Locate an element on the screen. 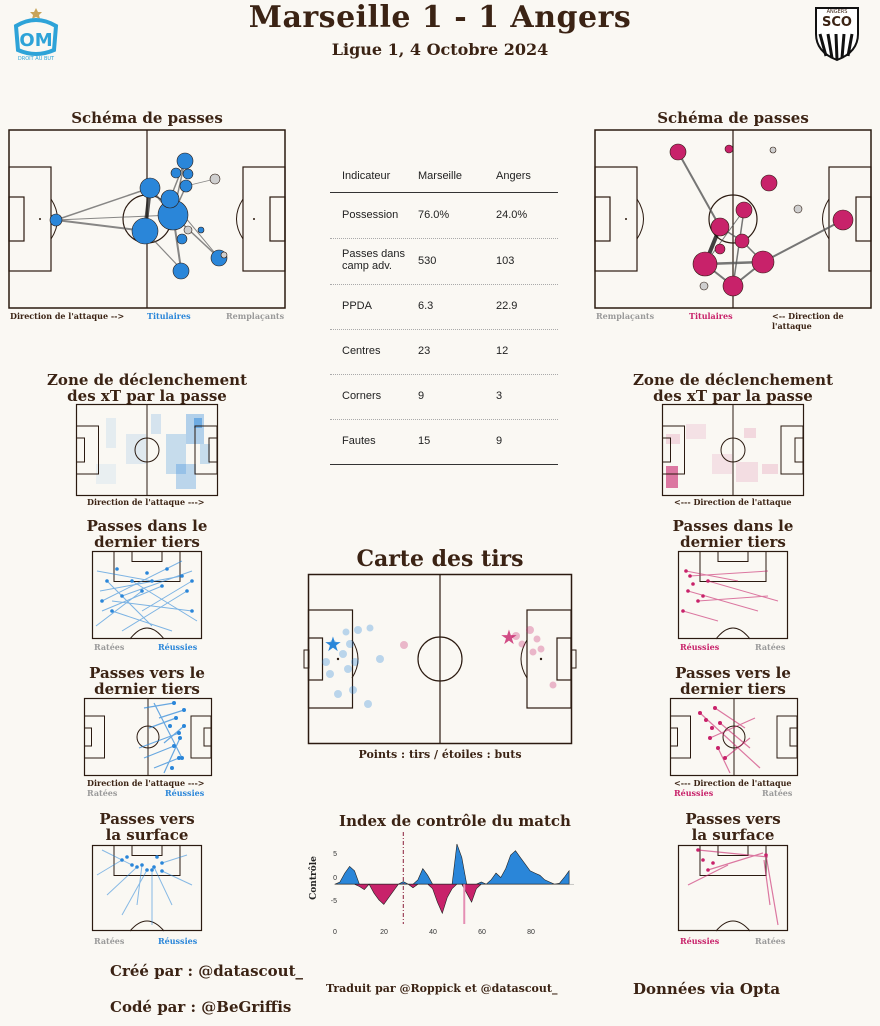  stats-row-label: Possession is located at coordinates (370, 215).